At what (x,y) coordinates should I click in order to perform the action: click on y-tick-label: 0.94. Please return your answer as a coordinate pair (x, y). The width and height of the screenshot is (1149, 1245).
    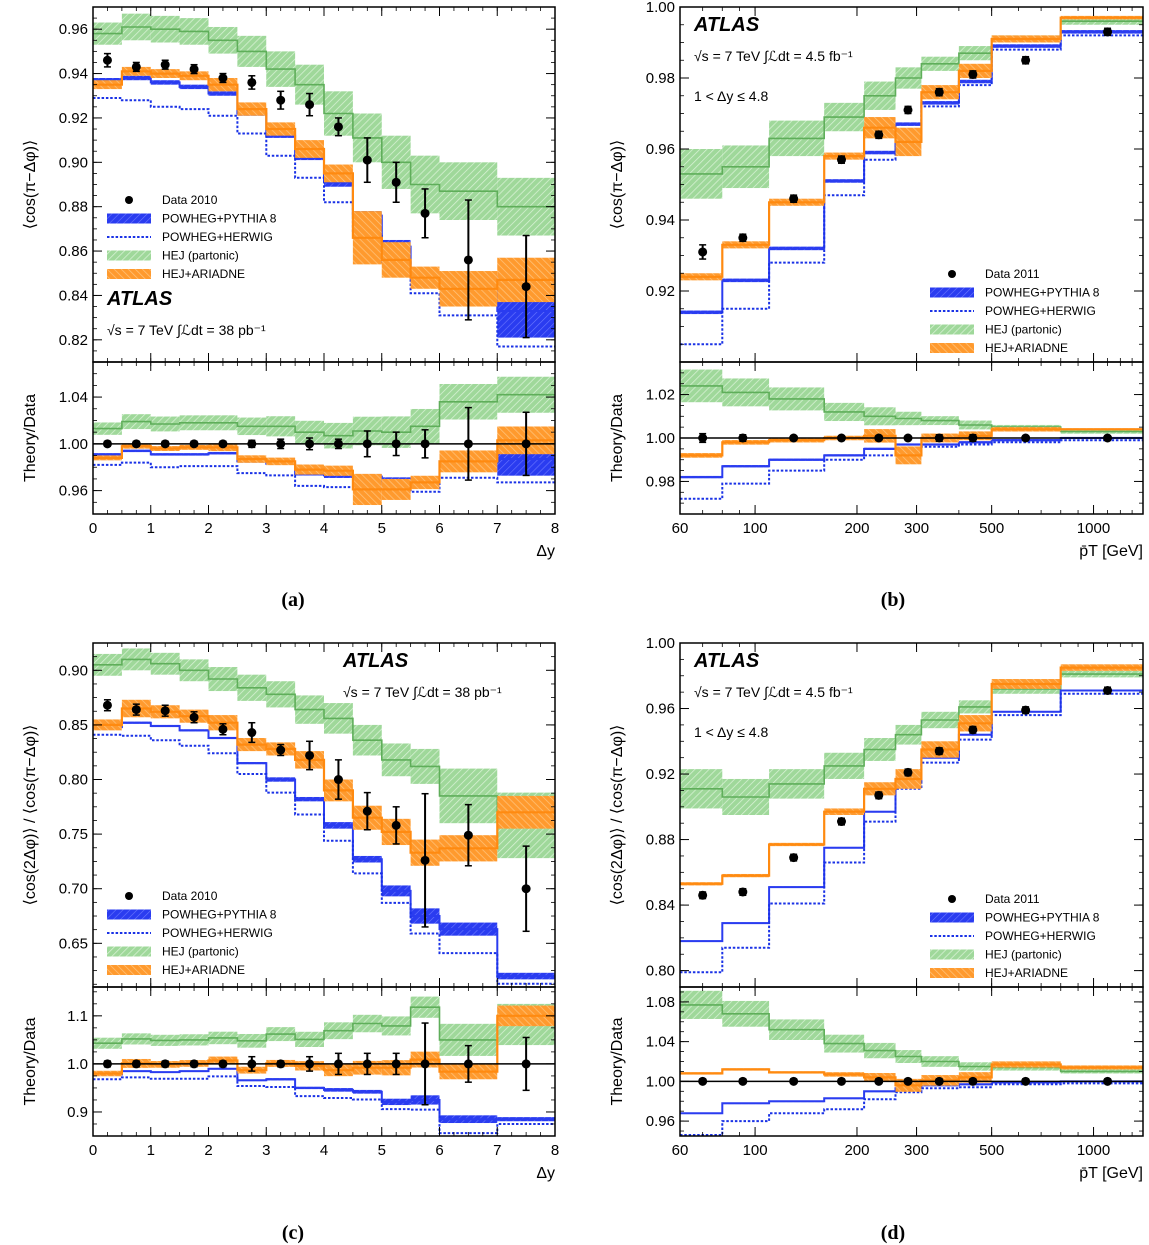
    Looking at the image, I should click on (660, 220).